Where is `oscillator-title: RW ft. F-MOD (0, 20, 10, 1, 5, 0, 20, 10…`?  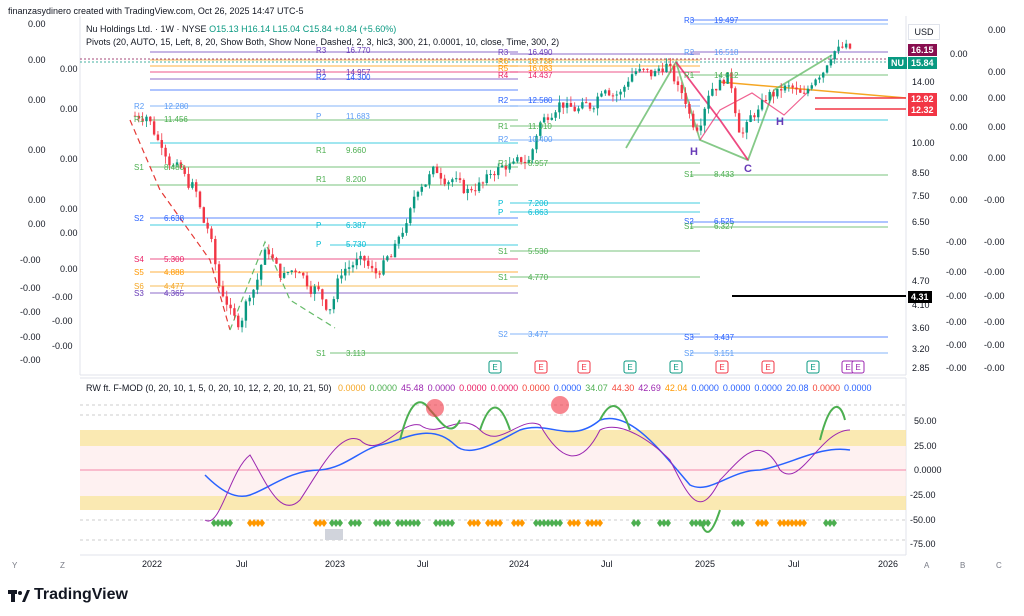
oscillator-title: RW ft. F-MOD (0, 20, 10, 1, 5, 0, 20, 10… is located at coordinates (209, 388).